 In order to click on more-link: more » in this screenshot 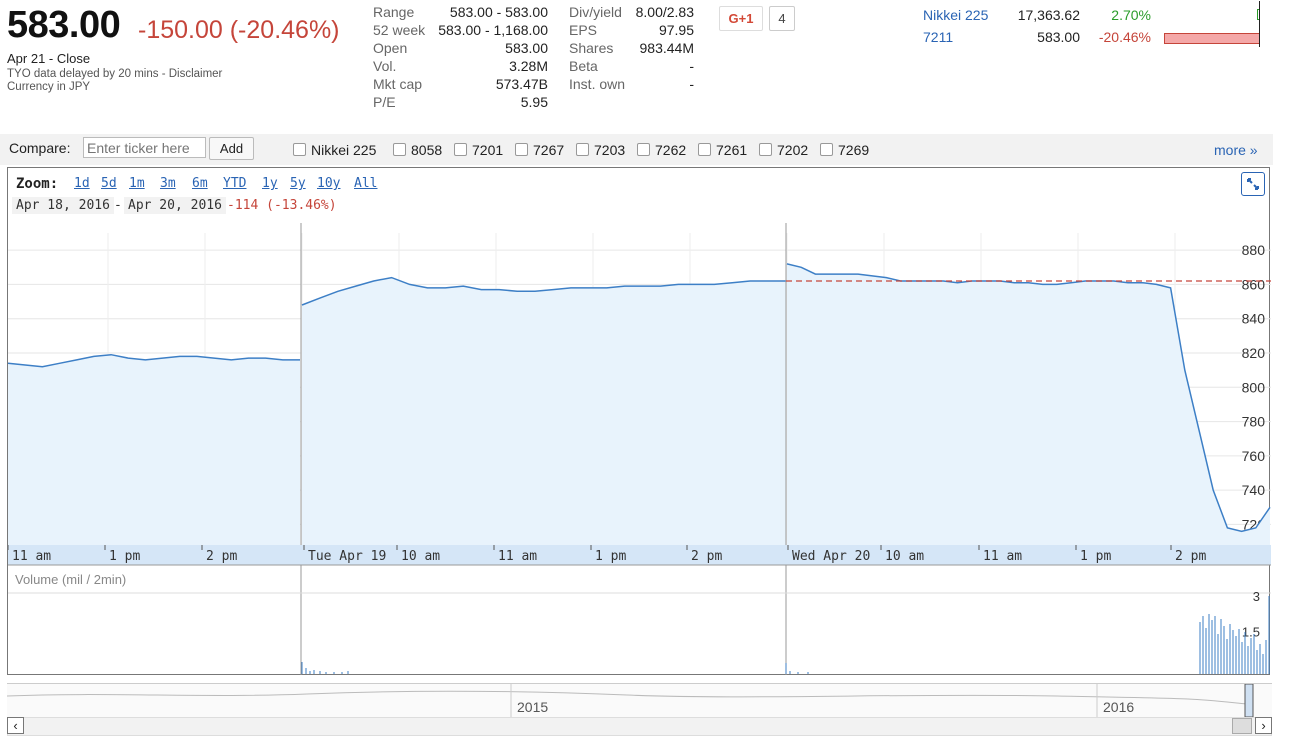, I will do `click(1236, 150)`.